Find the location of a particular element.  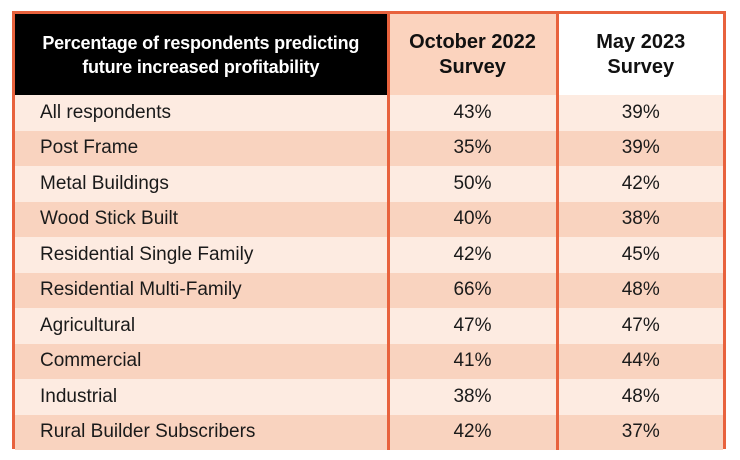

may-2023-value-cell: 44% is located at coordinates (639, 361).